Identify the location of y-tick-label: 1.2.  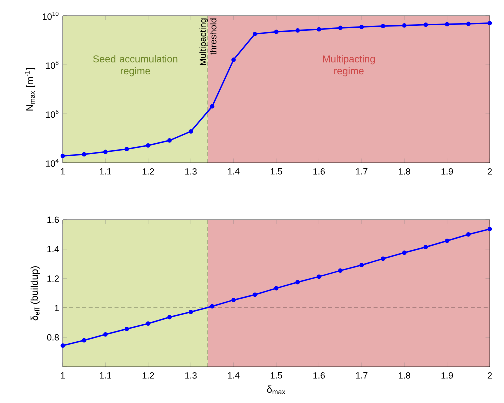
(54, 279).